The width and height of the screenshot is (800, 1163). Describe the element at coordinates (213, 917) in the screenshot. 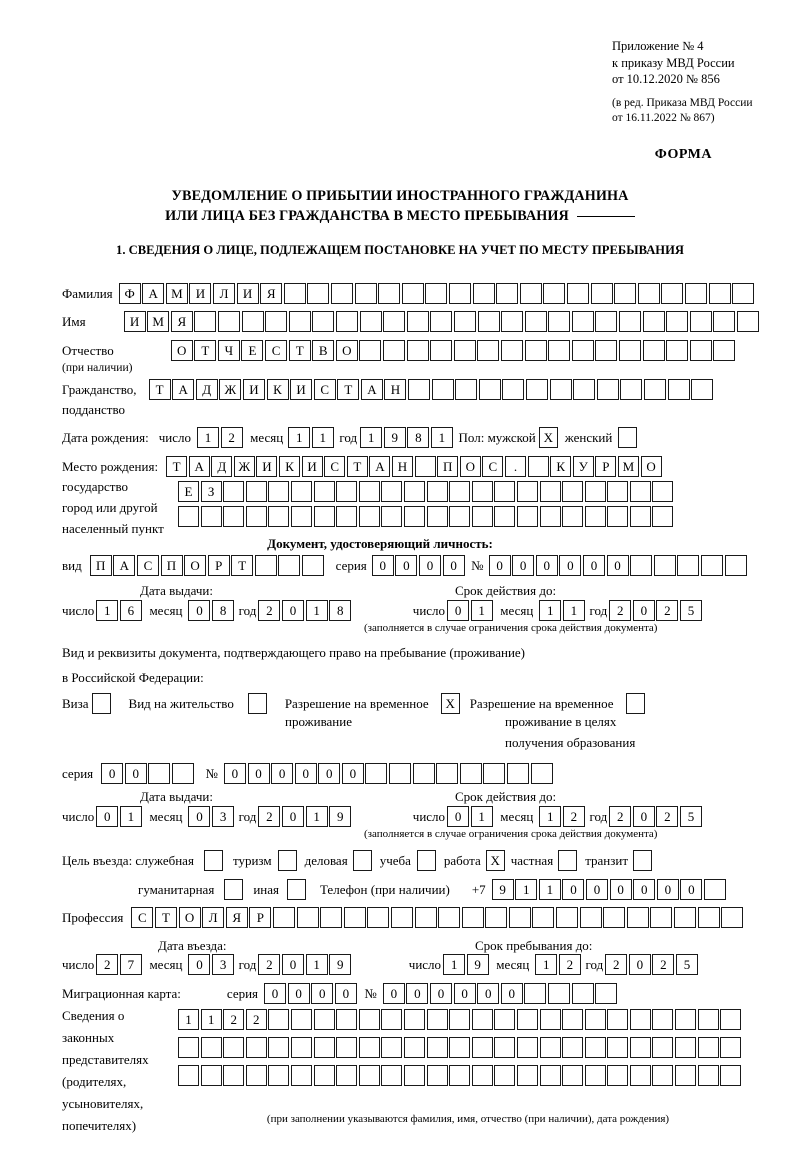

I see `cell: Л` at that location.